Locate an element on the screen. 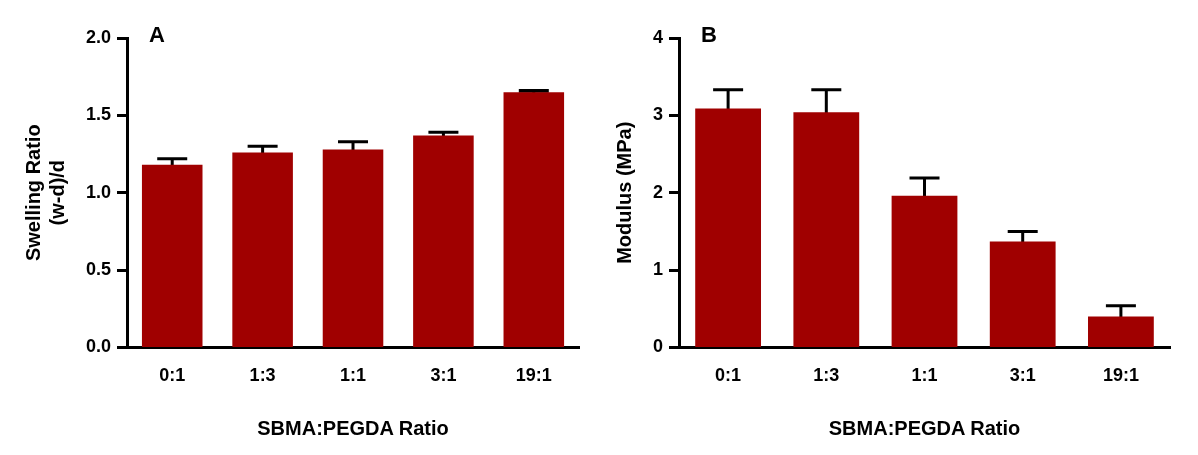 The image size is (1198, 455). y-tick-label: 0.0 is located at coordinates (98, 346).